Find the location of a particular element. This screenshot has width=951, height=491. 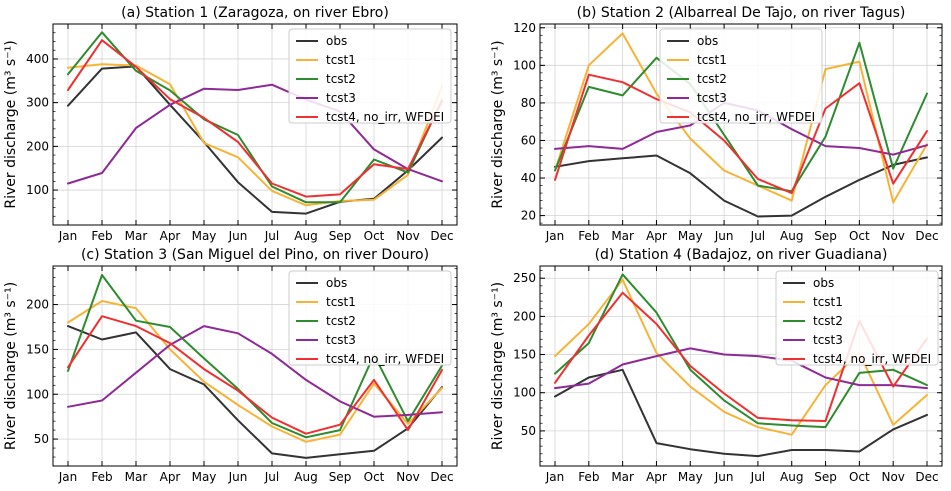

series-line-tcst3 is located at coordinates (255, 371).